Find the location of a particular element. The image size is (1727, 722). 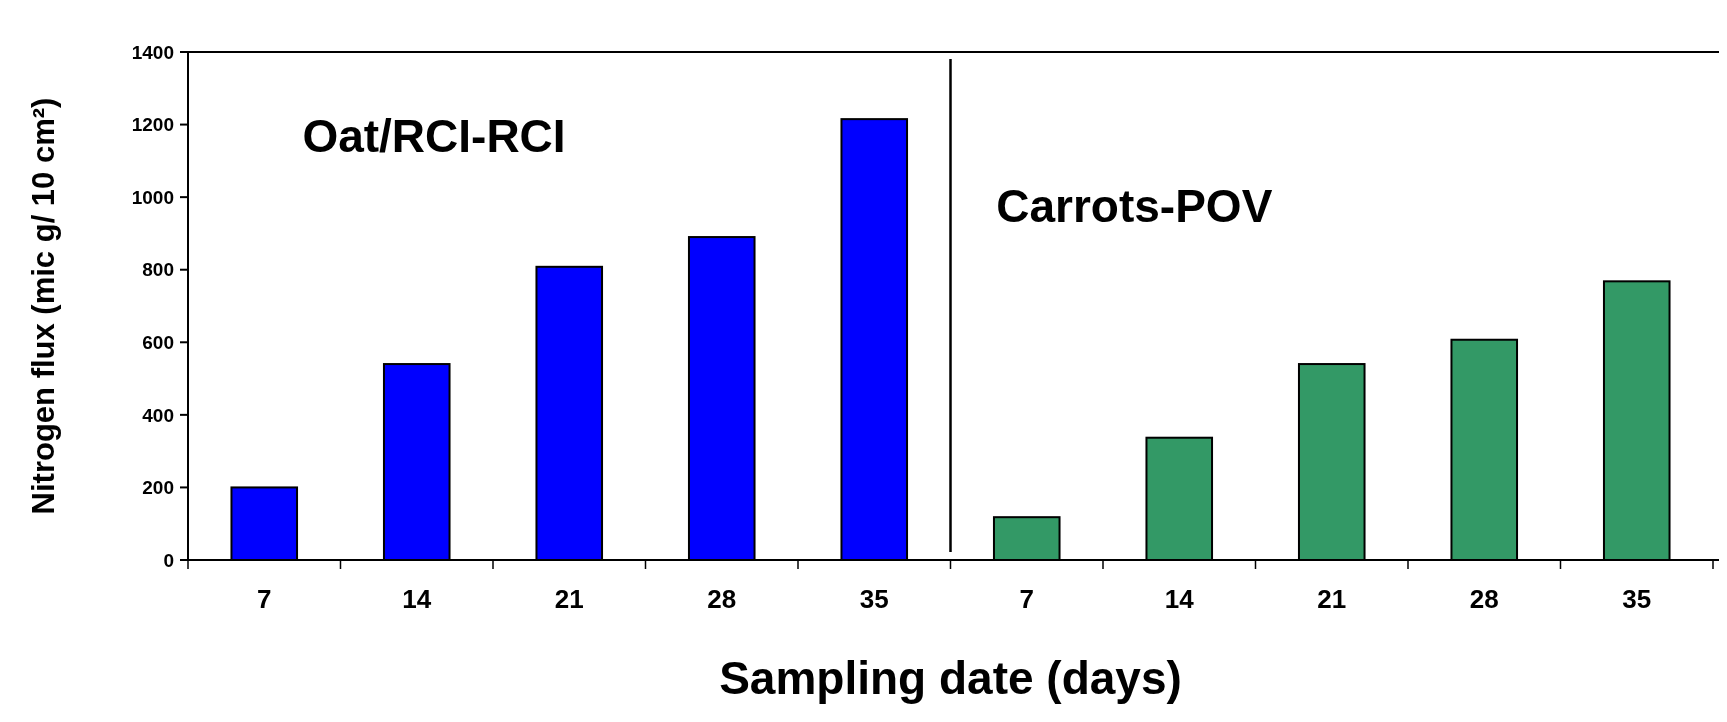

y-tick-label: 0 is located at coordinates (168, 560).